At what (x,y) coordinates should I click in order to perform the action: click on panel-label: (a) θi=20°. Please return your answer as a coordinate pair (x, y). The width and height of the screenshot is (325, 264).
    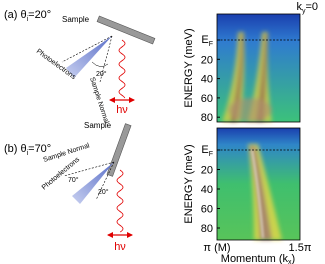
    Looking at the image, I should click on (27, 16).